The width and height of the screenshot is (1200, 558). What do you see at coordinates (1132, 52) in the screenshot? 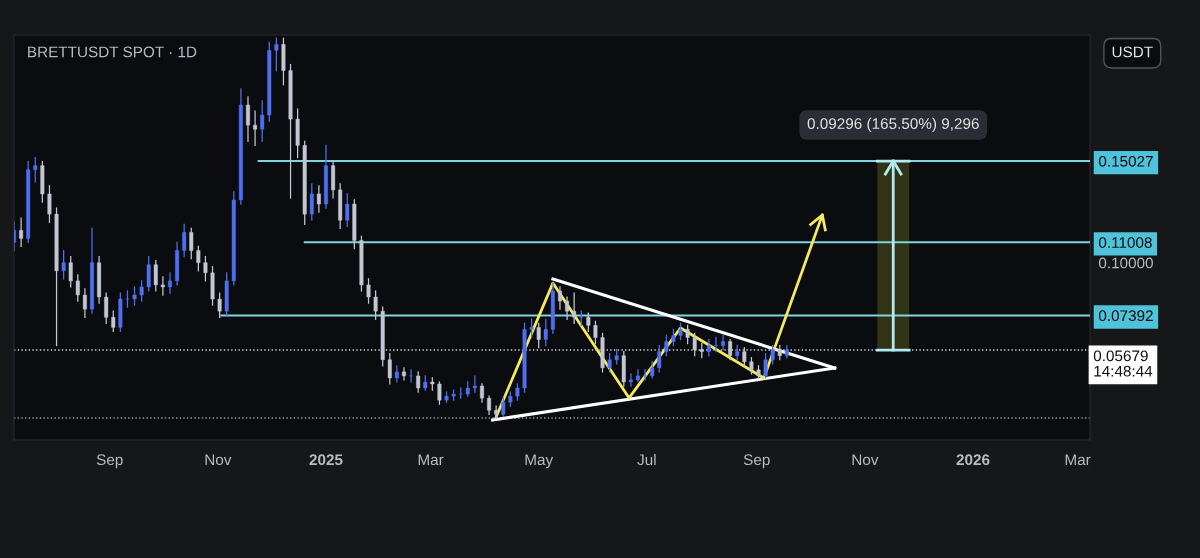
I see `text: USDT` at bounding box center [1132, 52].